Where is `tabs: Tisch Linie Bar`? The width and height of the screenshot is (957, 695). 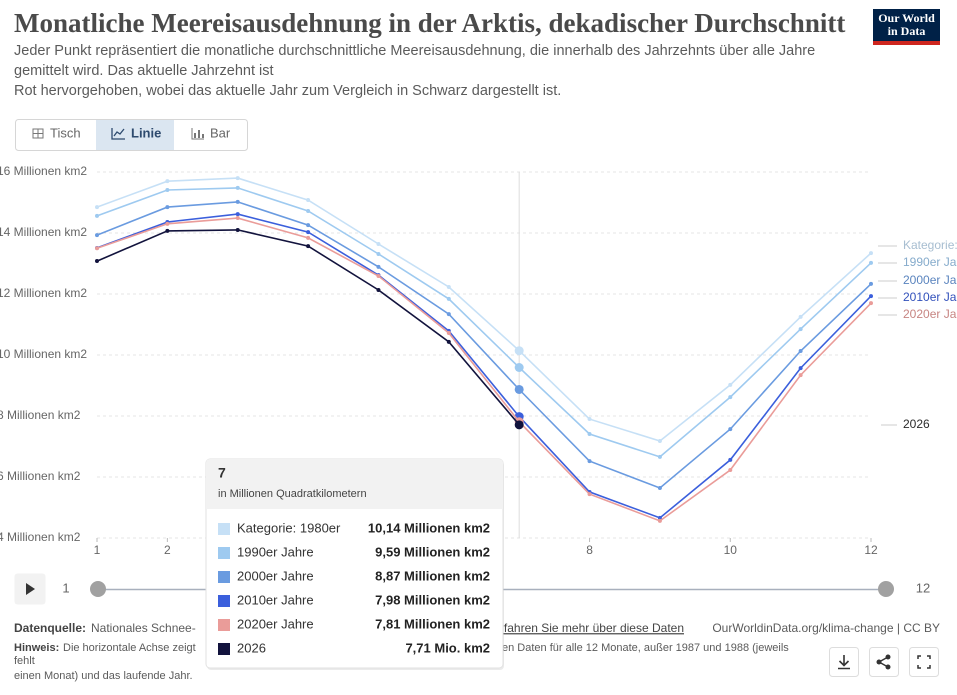
tabs: Tisch Linie Bar is located at coordinates (131, 135).